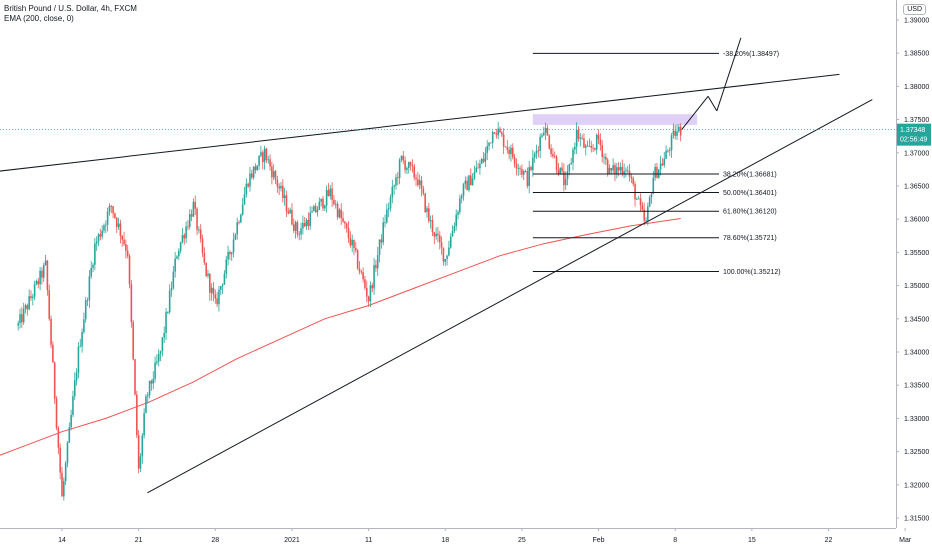 This screenshot has width=932, height=550. I want to click on symbol-title: British Pound / U.S. Dollar, 4h, FXCM, so click(70, 8).